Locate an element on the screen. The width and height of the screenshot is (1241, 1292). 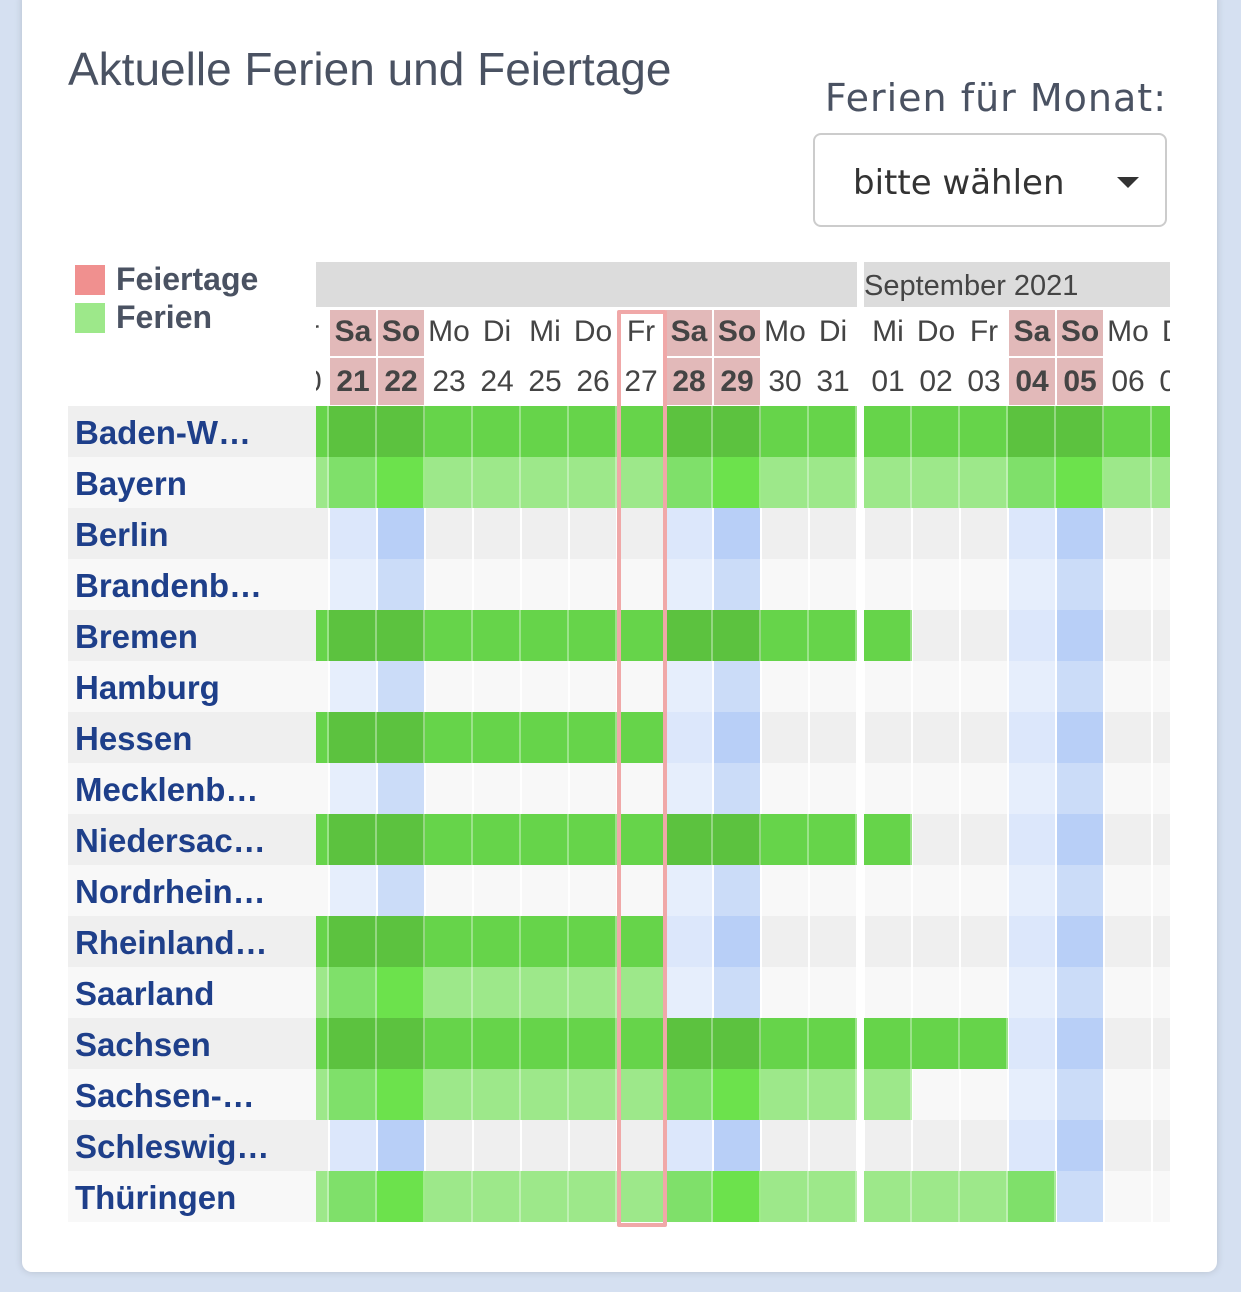
weekday-header: Mo is located at coordinates (785, 331).